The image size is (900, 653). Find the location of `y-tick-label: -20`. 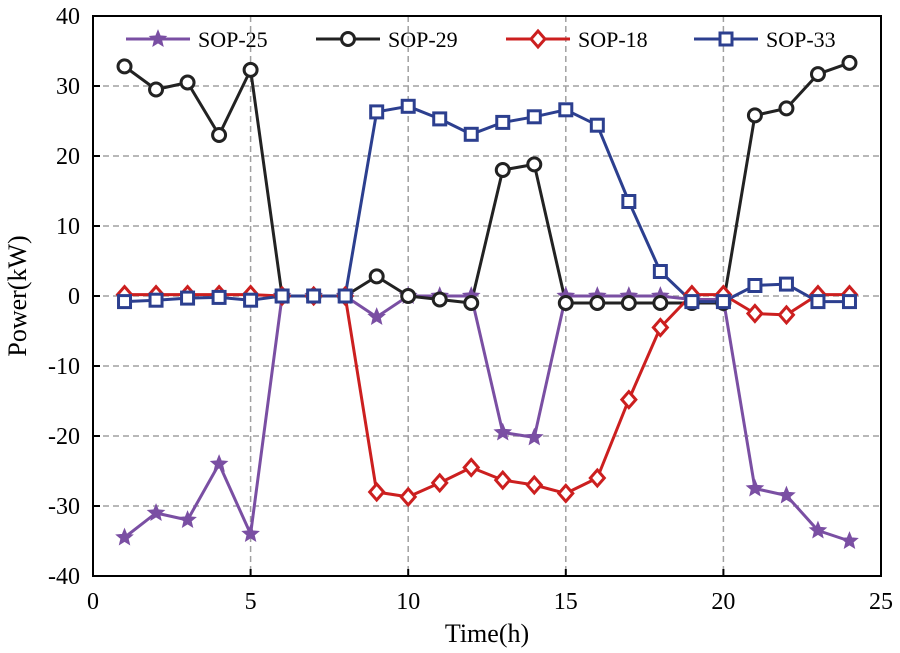

y-tick-label: -20 is located at coordinates (64, 437).